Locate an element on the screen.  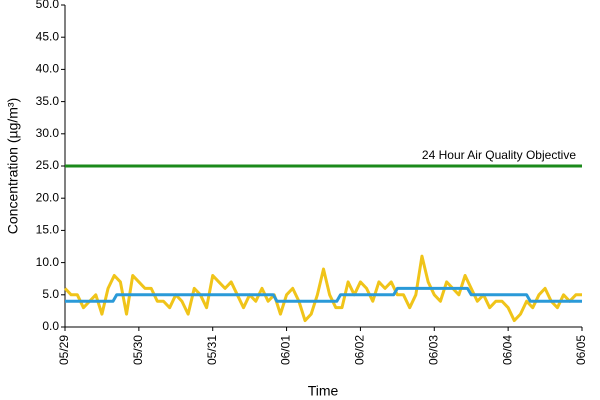
y-tick-label: 20.0 is located at coordinates (48, 197).